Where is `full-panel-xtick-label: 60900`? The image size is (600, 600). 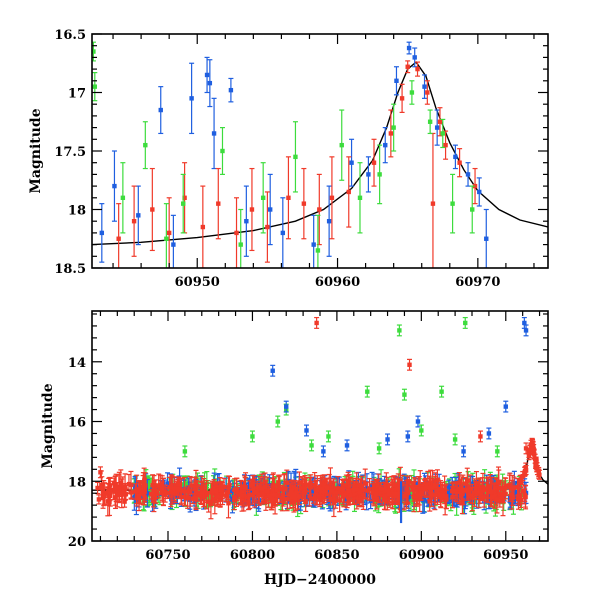 full-panel-xtick-label: 60900 is located at coordinates (421, 555).